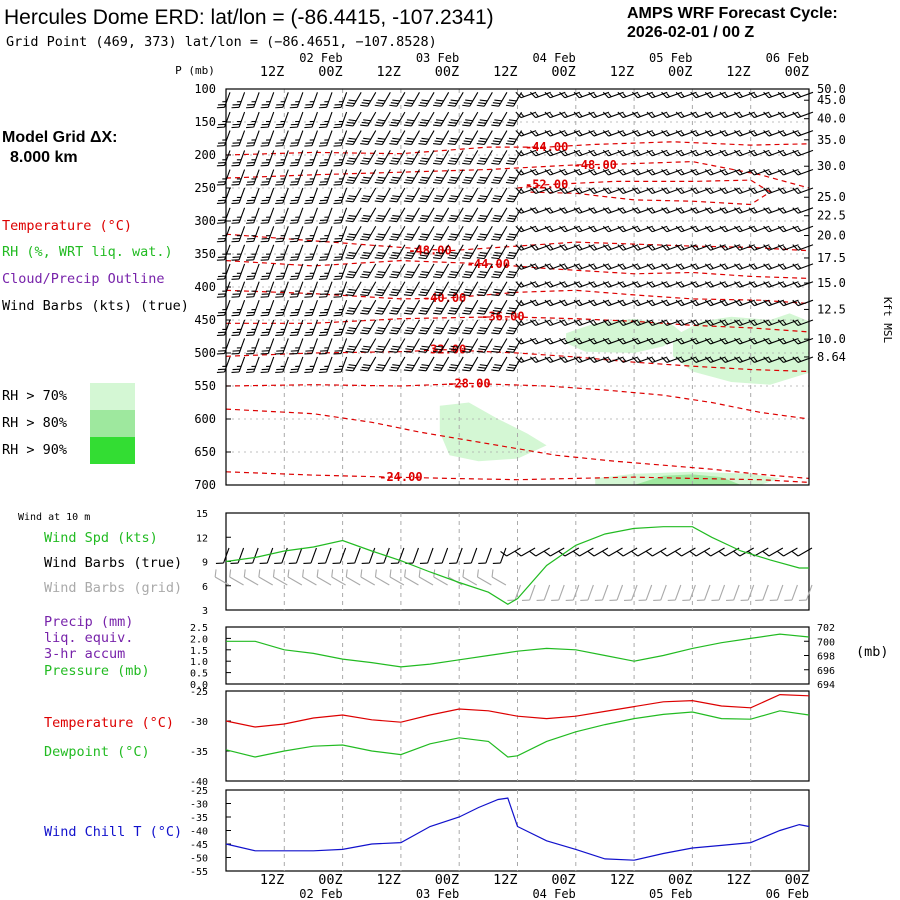 The image size is (900, 900). What do you see at coordinates (199, 674) in the screenshot?
I see `precip-tick-label: 0.5` at bounding box center [199, 674].